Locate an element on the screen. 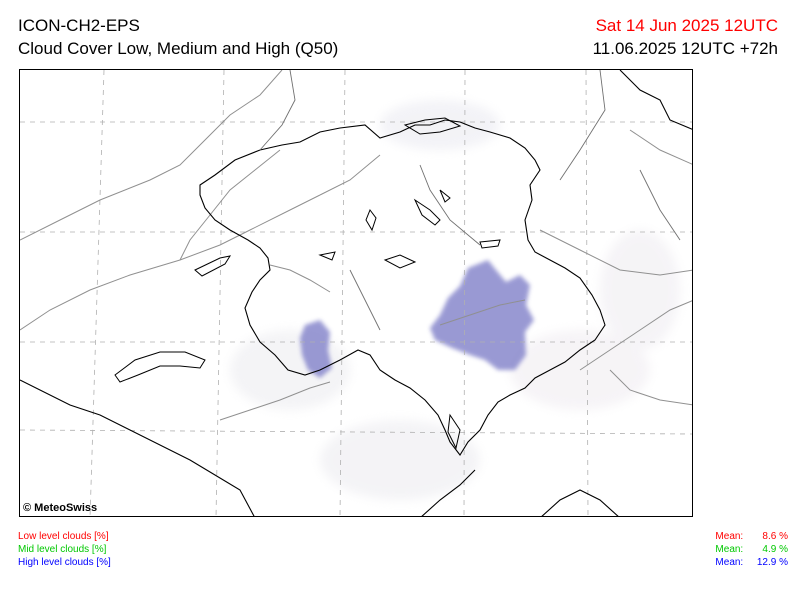 The width and height of the screenshot is (800, 590). legend-low: Low level clouds [%] is located at coordinates (63, 536).